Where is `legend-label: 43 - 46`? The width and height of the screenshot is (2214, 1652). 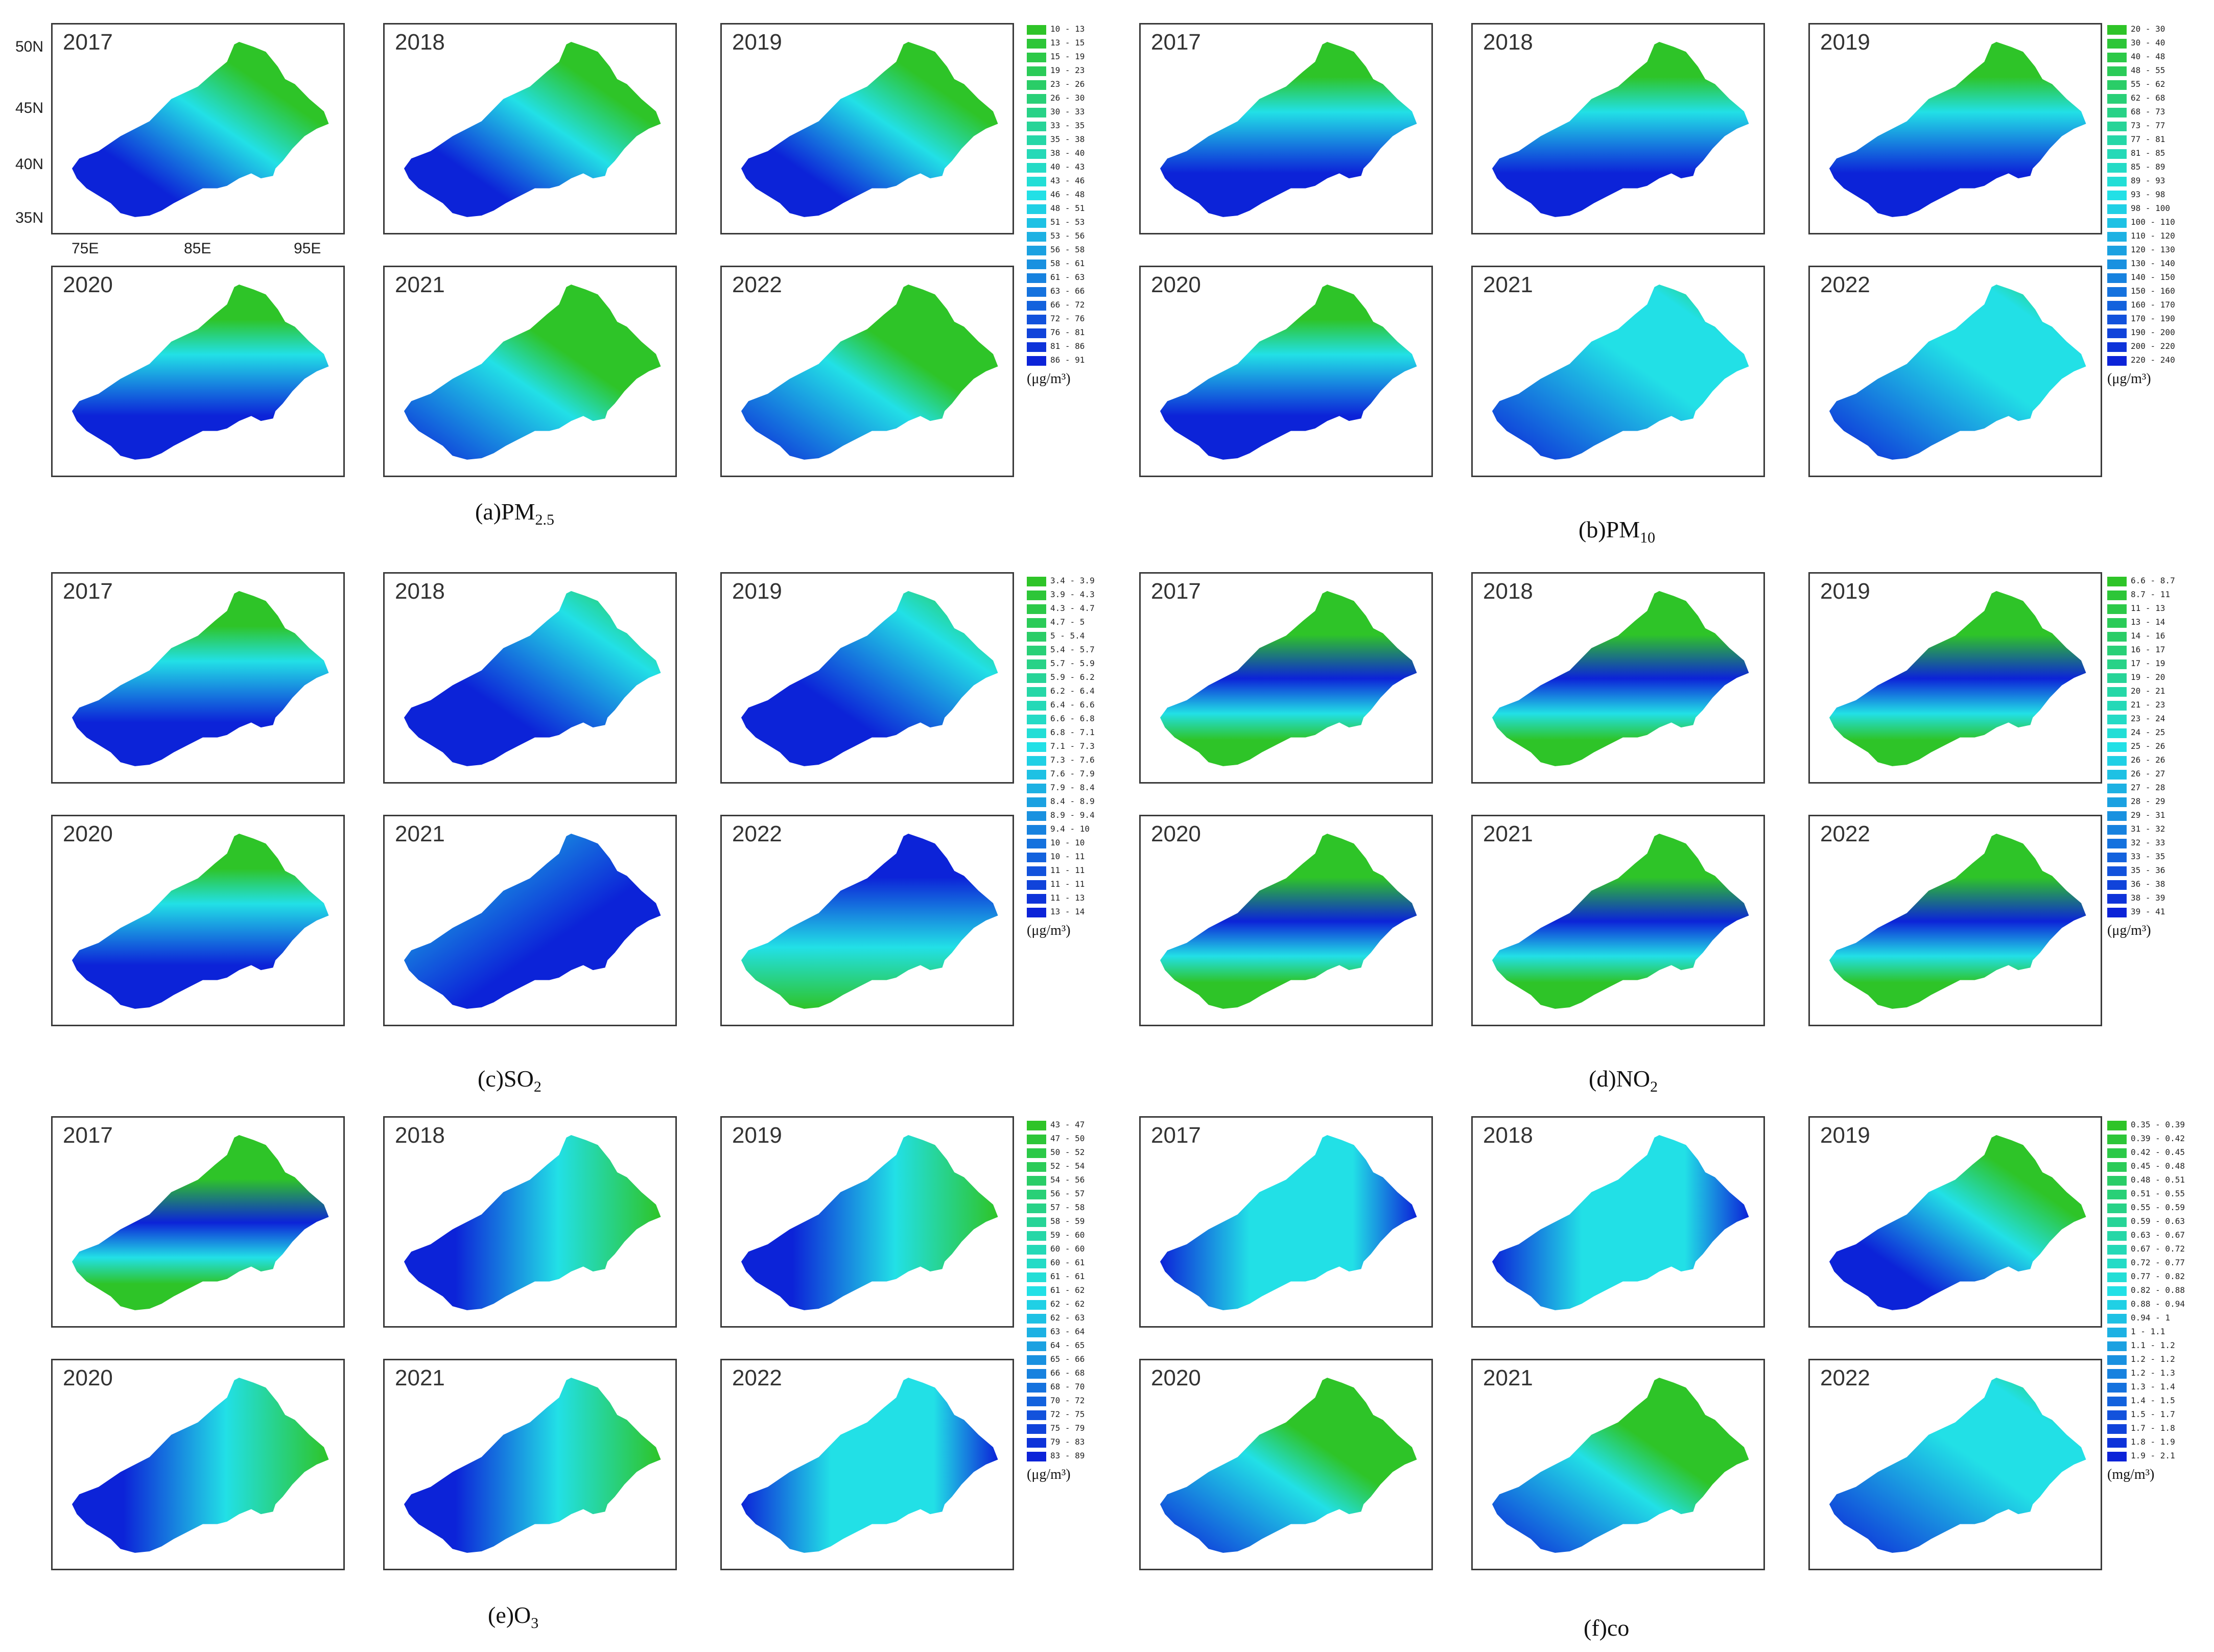 legend-label: 43 - 46 is located at coordinates (1067, 180).